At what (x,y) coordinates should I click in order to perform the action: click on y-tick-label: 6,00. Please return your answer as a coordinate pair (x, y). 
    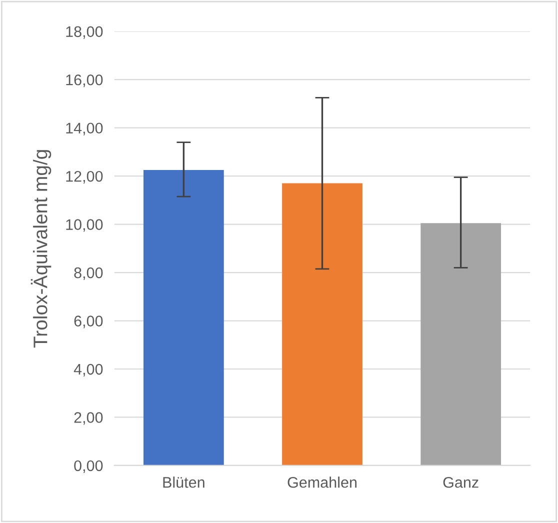
    Looking at the image, I should click on (88, 322).